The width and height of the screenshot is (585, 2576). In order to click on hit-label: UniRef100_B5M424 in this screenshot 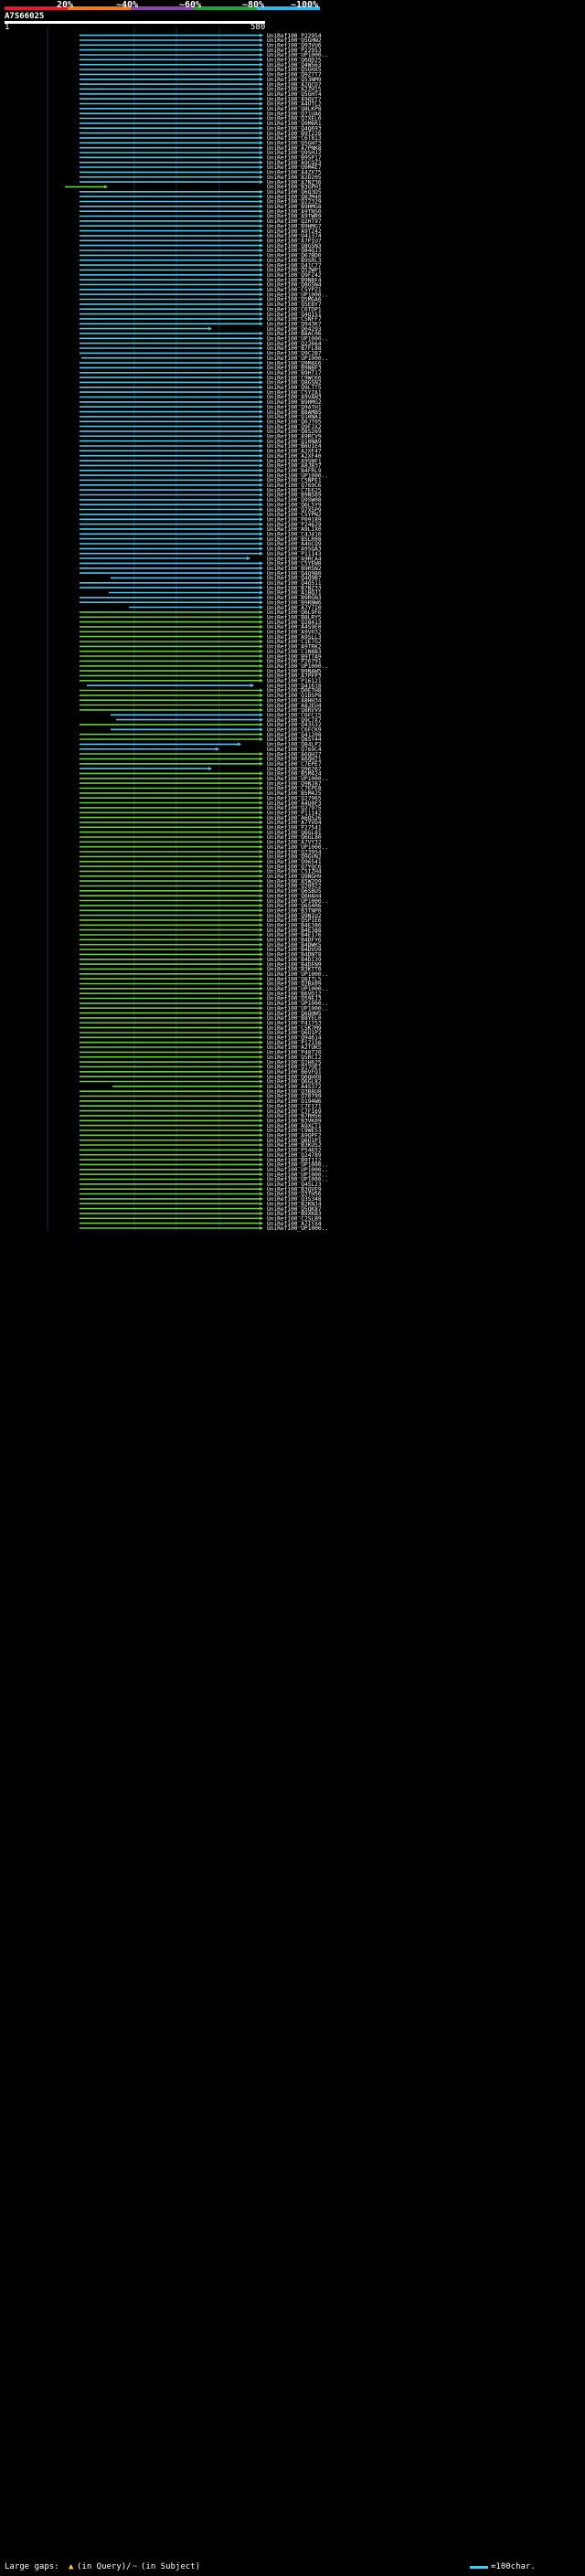, I will do `click(295, 774)`.